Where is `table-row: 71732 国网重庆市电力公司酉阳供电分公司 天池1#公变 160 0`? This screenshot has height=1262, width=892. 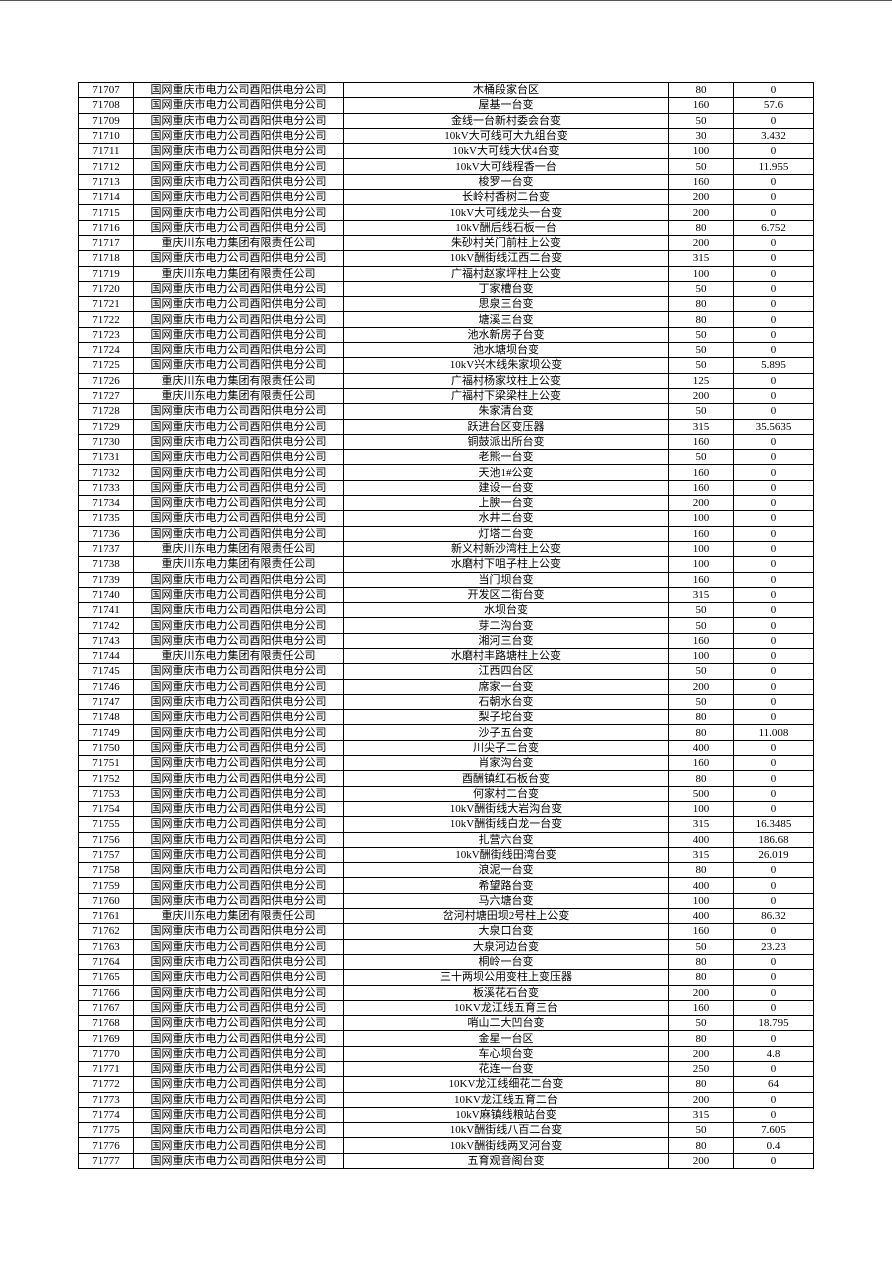 table-row: 71732 国网重庆市电力公司酉阳供电分公司 天池1#公变 160 0 is located at coordinates (446, 472).